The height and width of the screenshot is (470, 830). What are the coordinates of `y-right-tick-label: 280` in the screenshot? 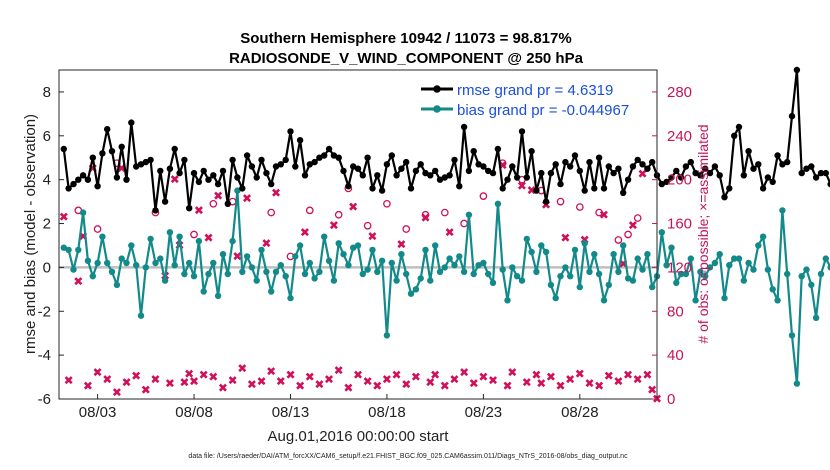 It's located at (679, 92).